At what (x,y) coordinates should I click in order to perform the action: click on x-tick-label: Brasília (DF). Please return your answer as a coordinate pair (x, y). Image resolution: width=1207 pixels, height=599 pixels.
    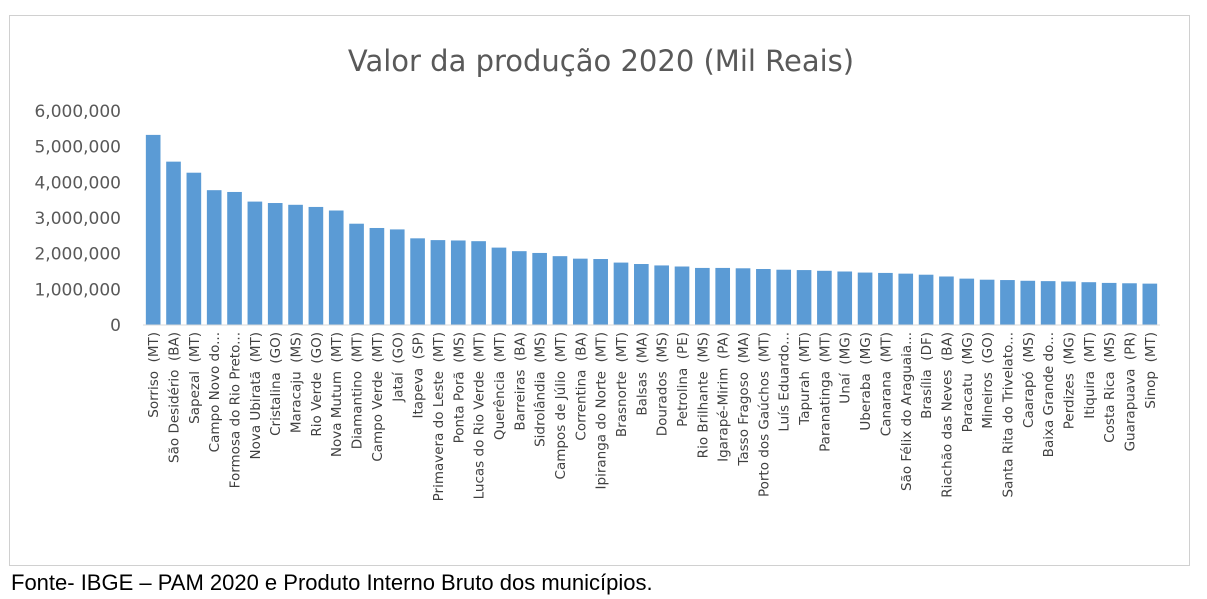
    Looking at the image, I should click on (927, 375).